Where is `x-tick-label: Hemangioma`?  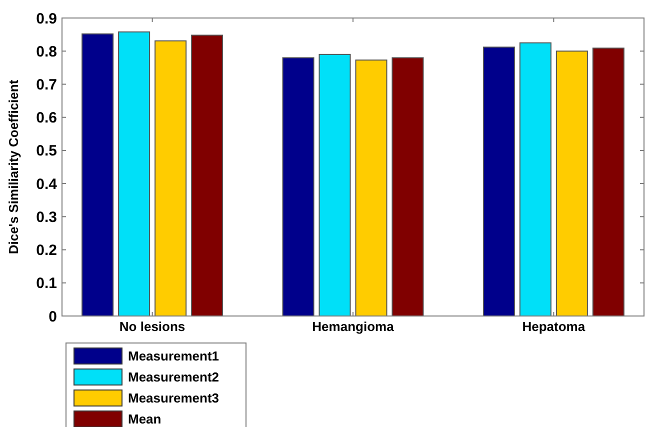 x-tick-label: Hemangioma is located at coordinates (353, 326).